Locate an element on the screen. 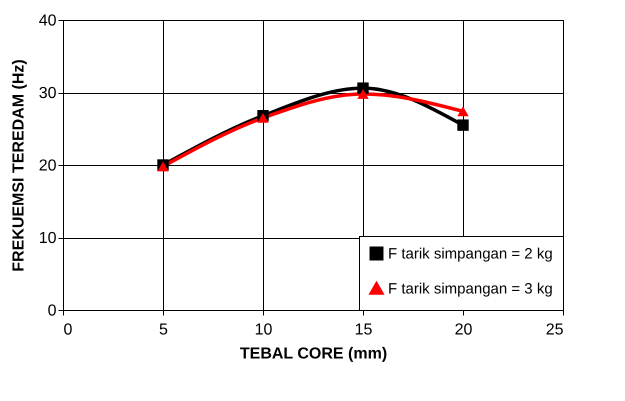  x-tick-label: 0 is located at coordinates (68, 330).